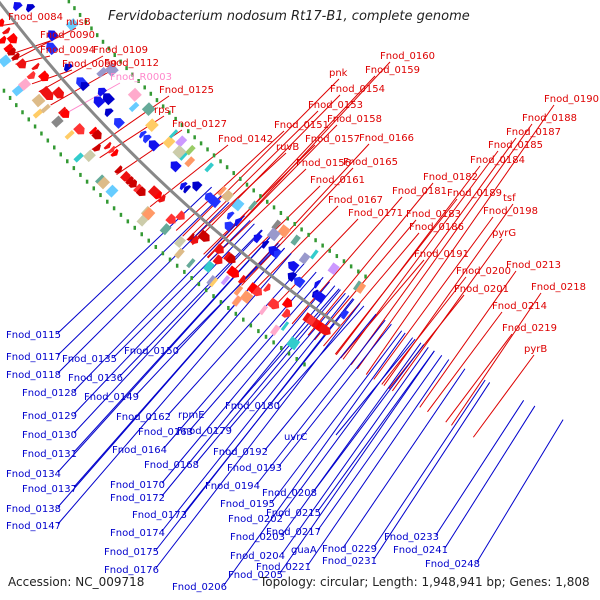 Image resolution: width=600 pixels, height=600 pixels. I want to click on bottom-gene-label: Fnod_0204, so click(257, 556).